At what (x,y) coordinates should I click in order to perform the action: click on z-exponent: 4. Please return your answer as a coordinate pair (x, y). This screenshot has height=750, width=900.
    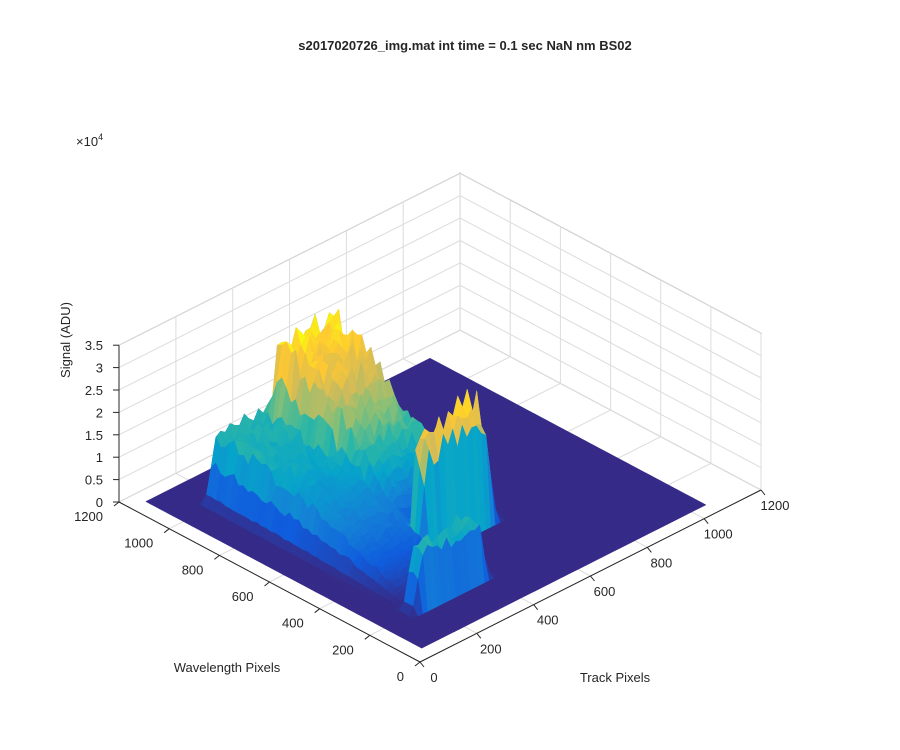
    Looking at the image, I should click on (100, 137).